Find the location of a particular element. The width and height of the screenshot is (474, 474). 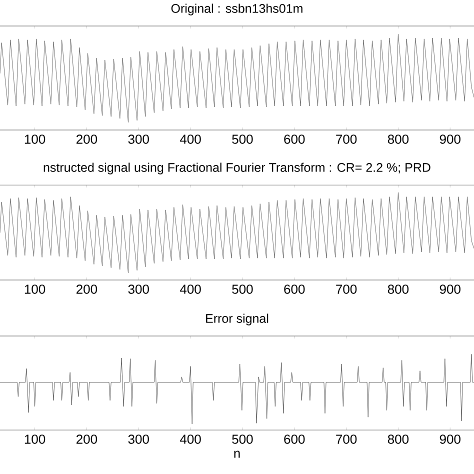

chart-title: Error signal is located at coordinates (237, 320).